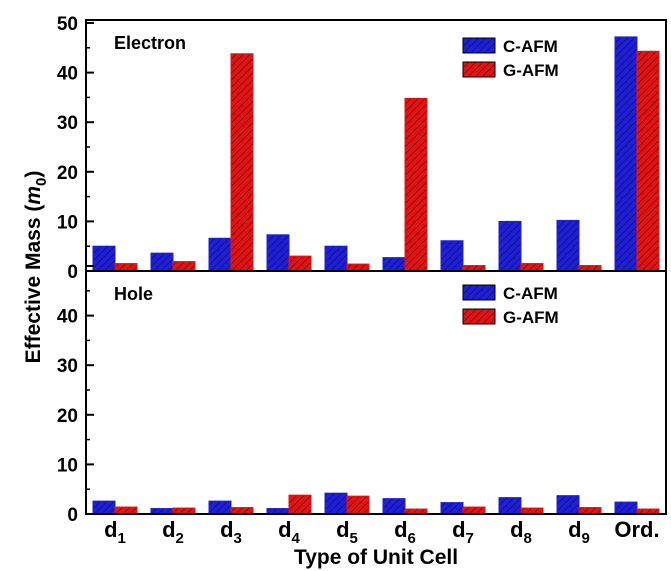 The width and height of the screenshot is (671, 571). What do you see at coordinates (579, 532) in the screenshot?
I see `x-tick-label: d9` at bounding box center [579, 532].